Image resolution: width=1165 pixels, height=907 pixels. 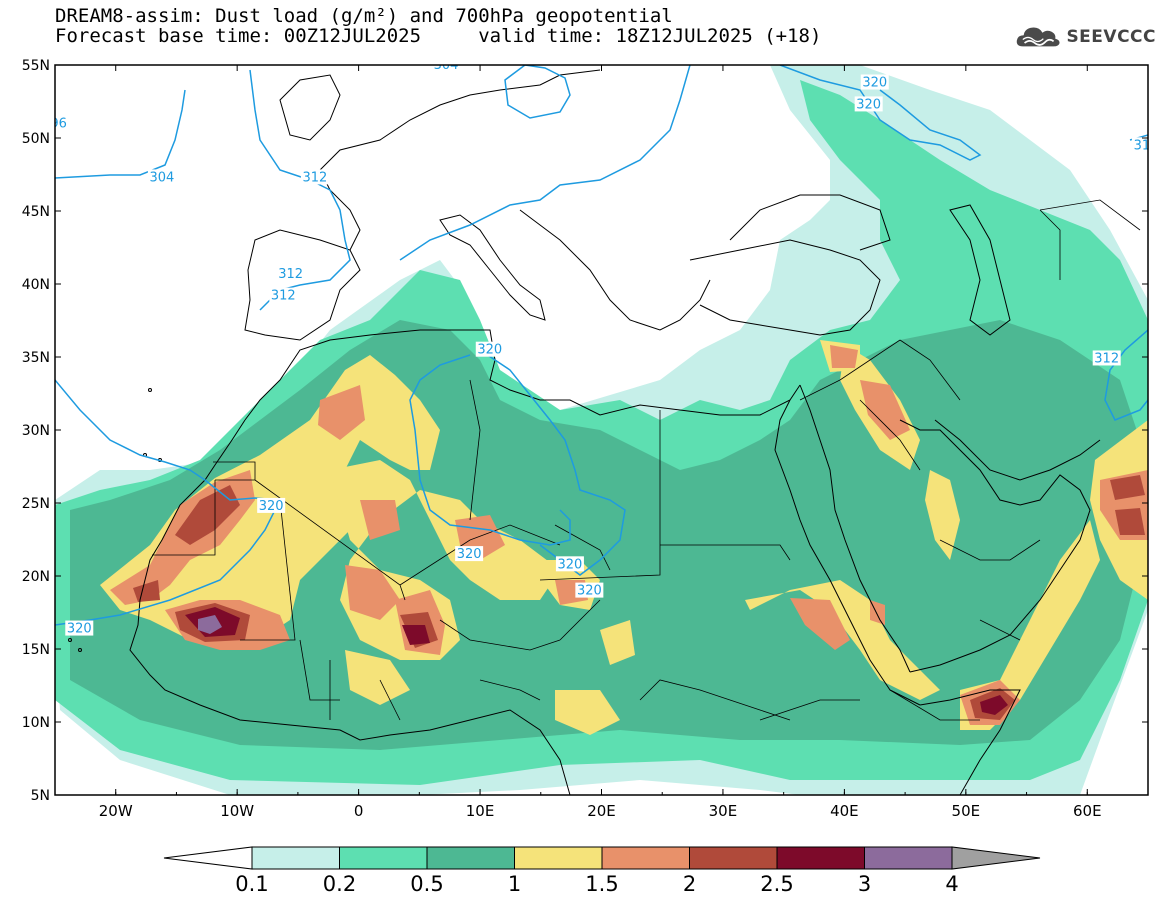 What do you see at coordinates (40, 796) in the screenshot?
I see `y-tick-label: 5N` at bounding box center [40, 796].